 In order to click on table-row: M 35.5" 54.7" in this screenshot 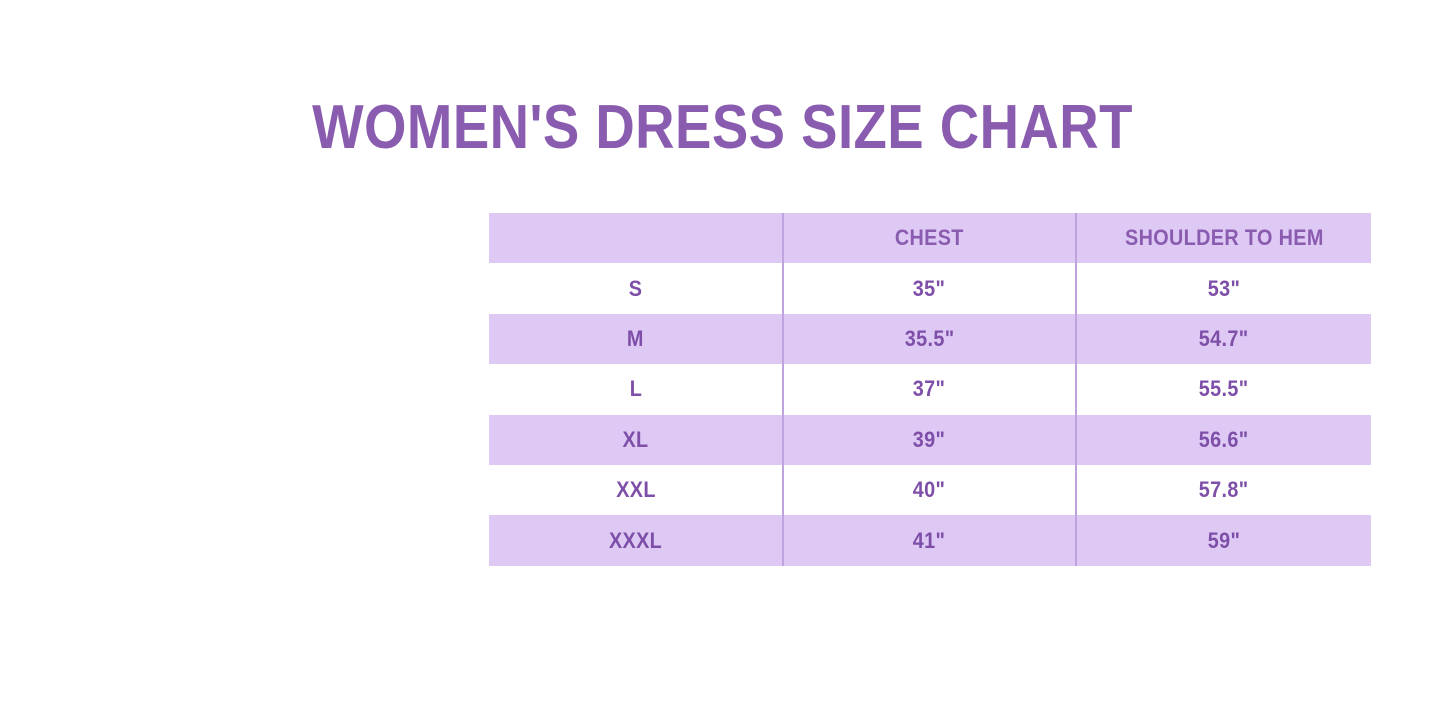, I will do `click(930, 339)`.